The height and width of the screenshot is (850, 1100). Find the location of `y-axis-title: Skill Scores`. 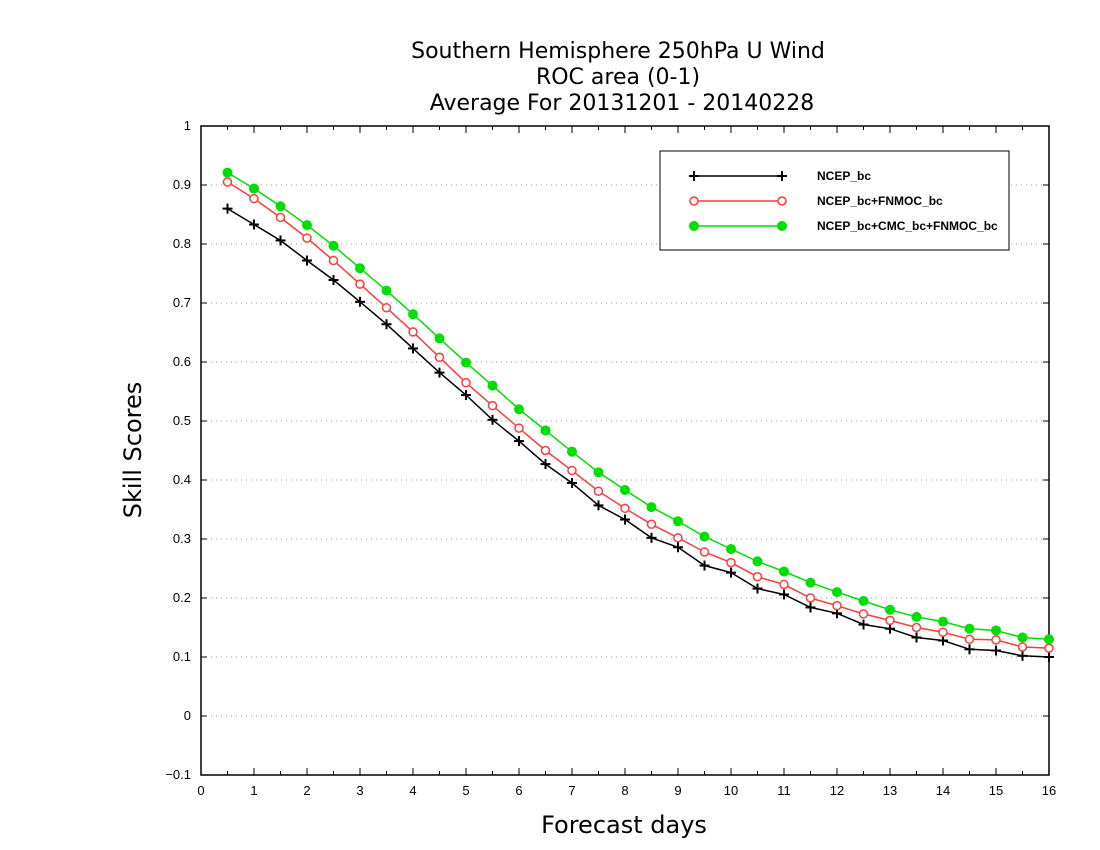

y-axis-title: Skill Scores is located at coordinates (133, 450).